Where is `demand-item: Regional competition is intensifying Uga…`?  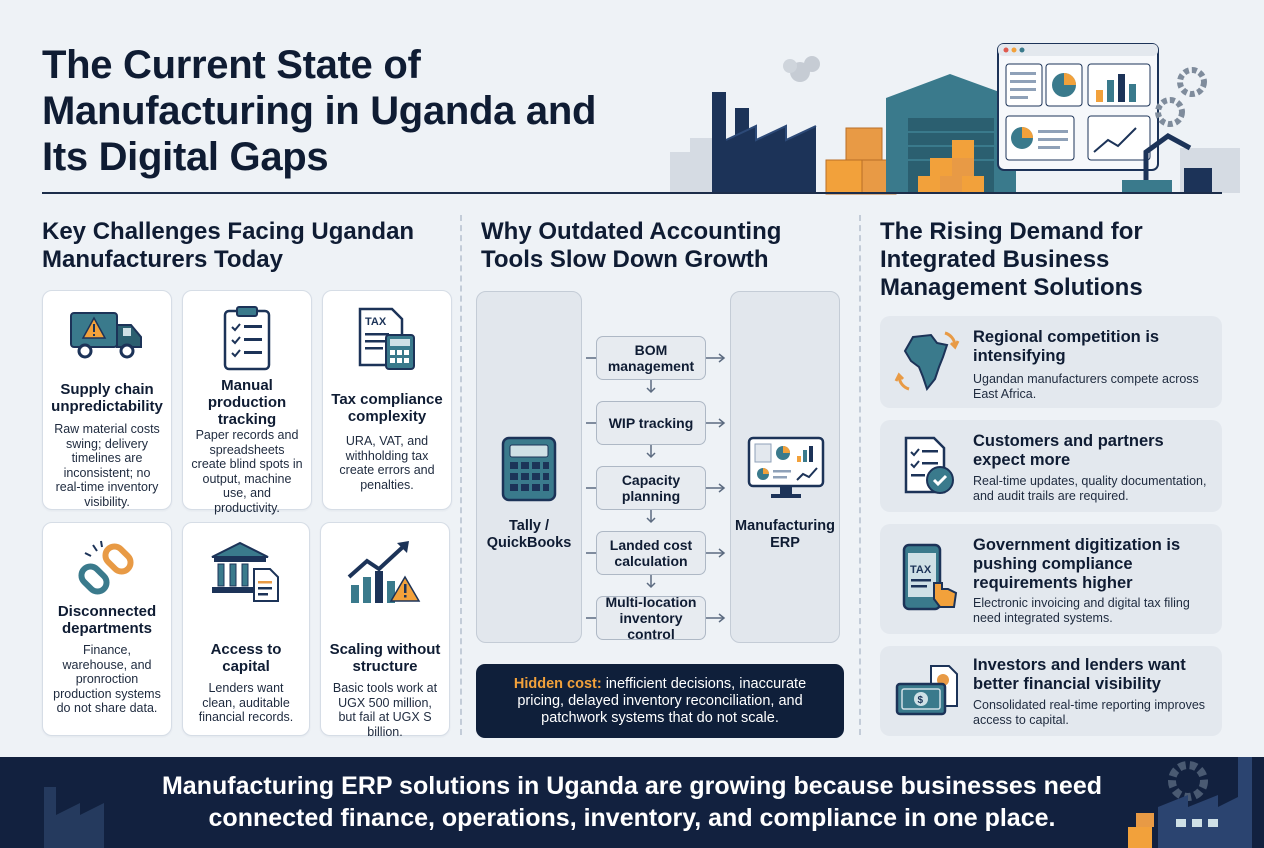 demand-item: Regional competition is intensifying Uga… is located at coordinates (1051, 362).